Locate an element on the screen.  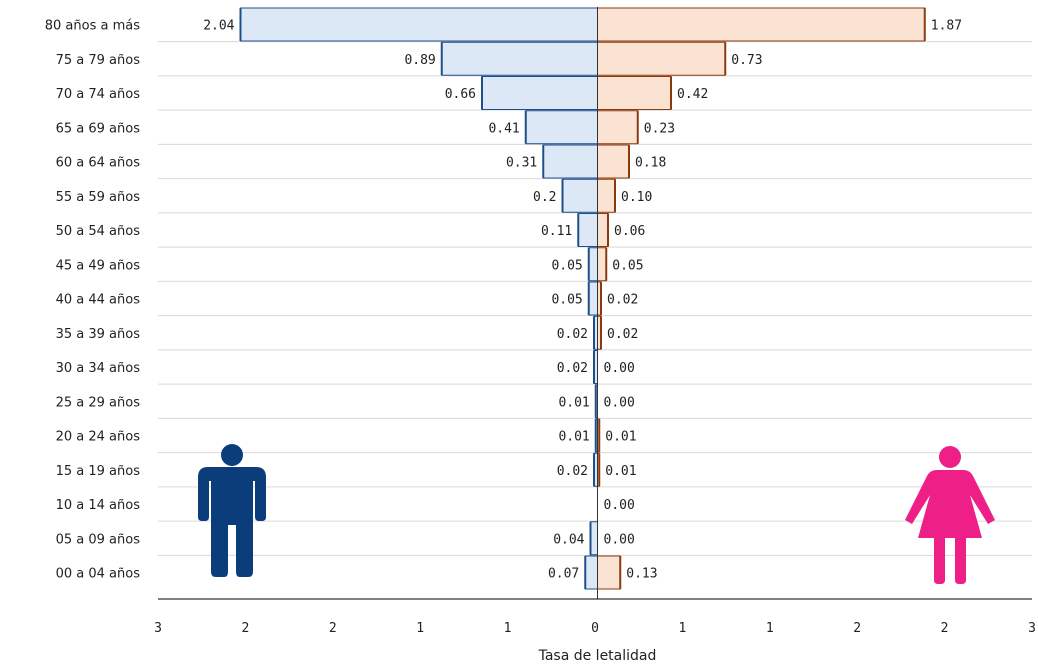
value-label-male: 0.07 is located at coordinates (563, 574).